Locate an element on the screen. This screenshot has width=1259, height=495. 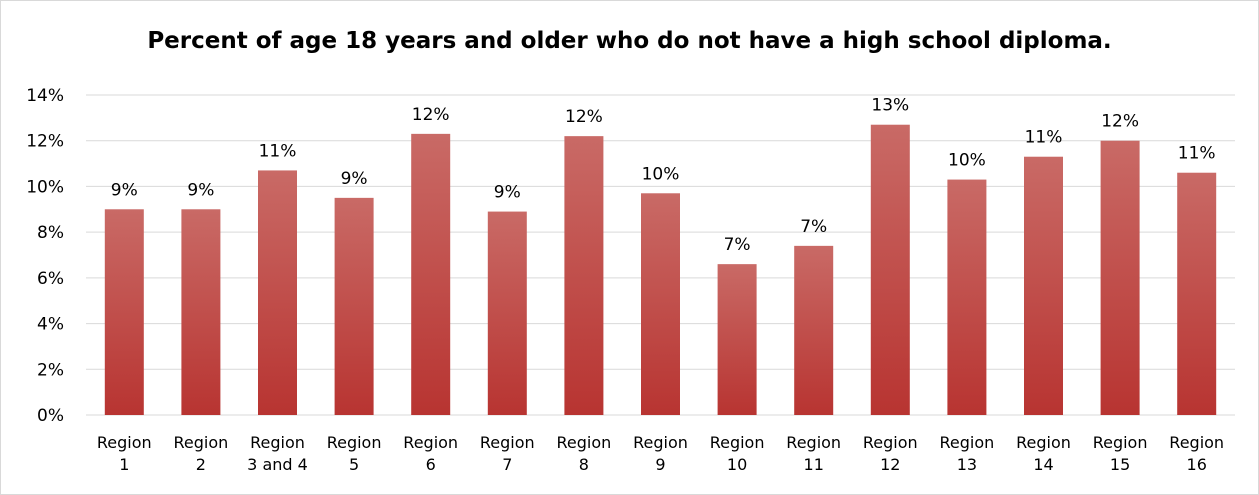
x-tick-label: Region 5 is located at coordinates (354, 453).